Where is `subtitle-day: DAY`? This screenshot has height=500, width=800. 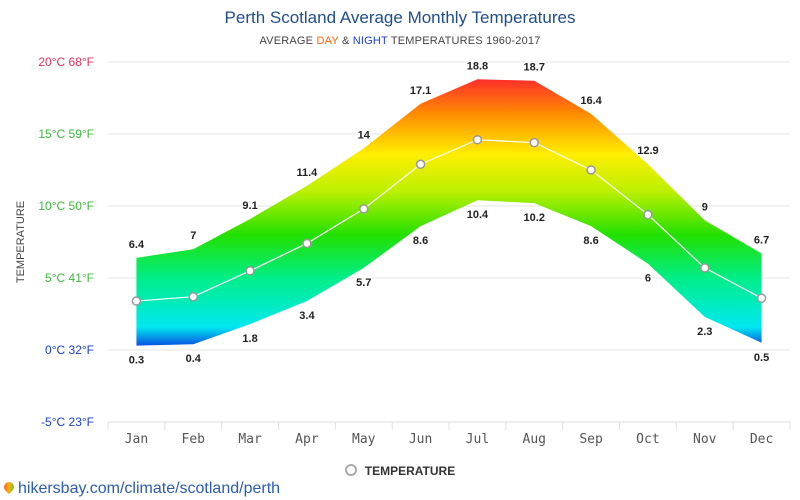 subtitle-day: DAY is located at coordinates (327, 41).